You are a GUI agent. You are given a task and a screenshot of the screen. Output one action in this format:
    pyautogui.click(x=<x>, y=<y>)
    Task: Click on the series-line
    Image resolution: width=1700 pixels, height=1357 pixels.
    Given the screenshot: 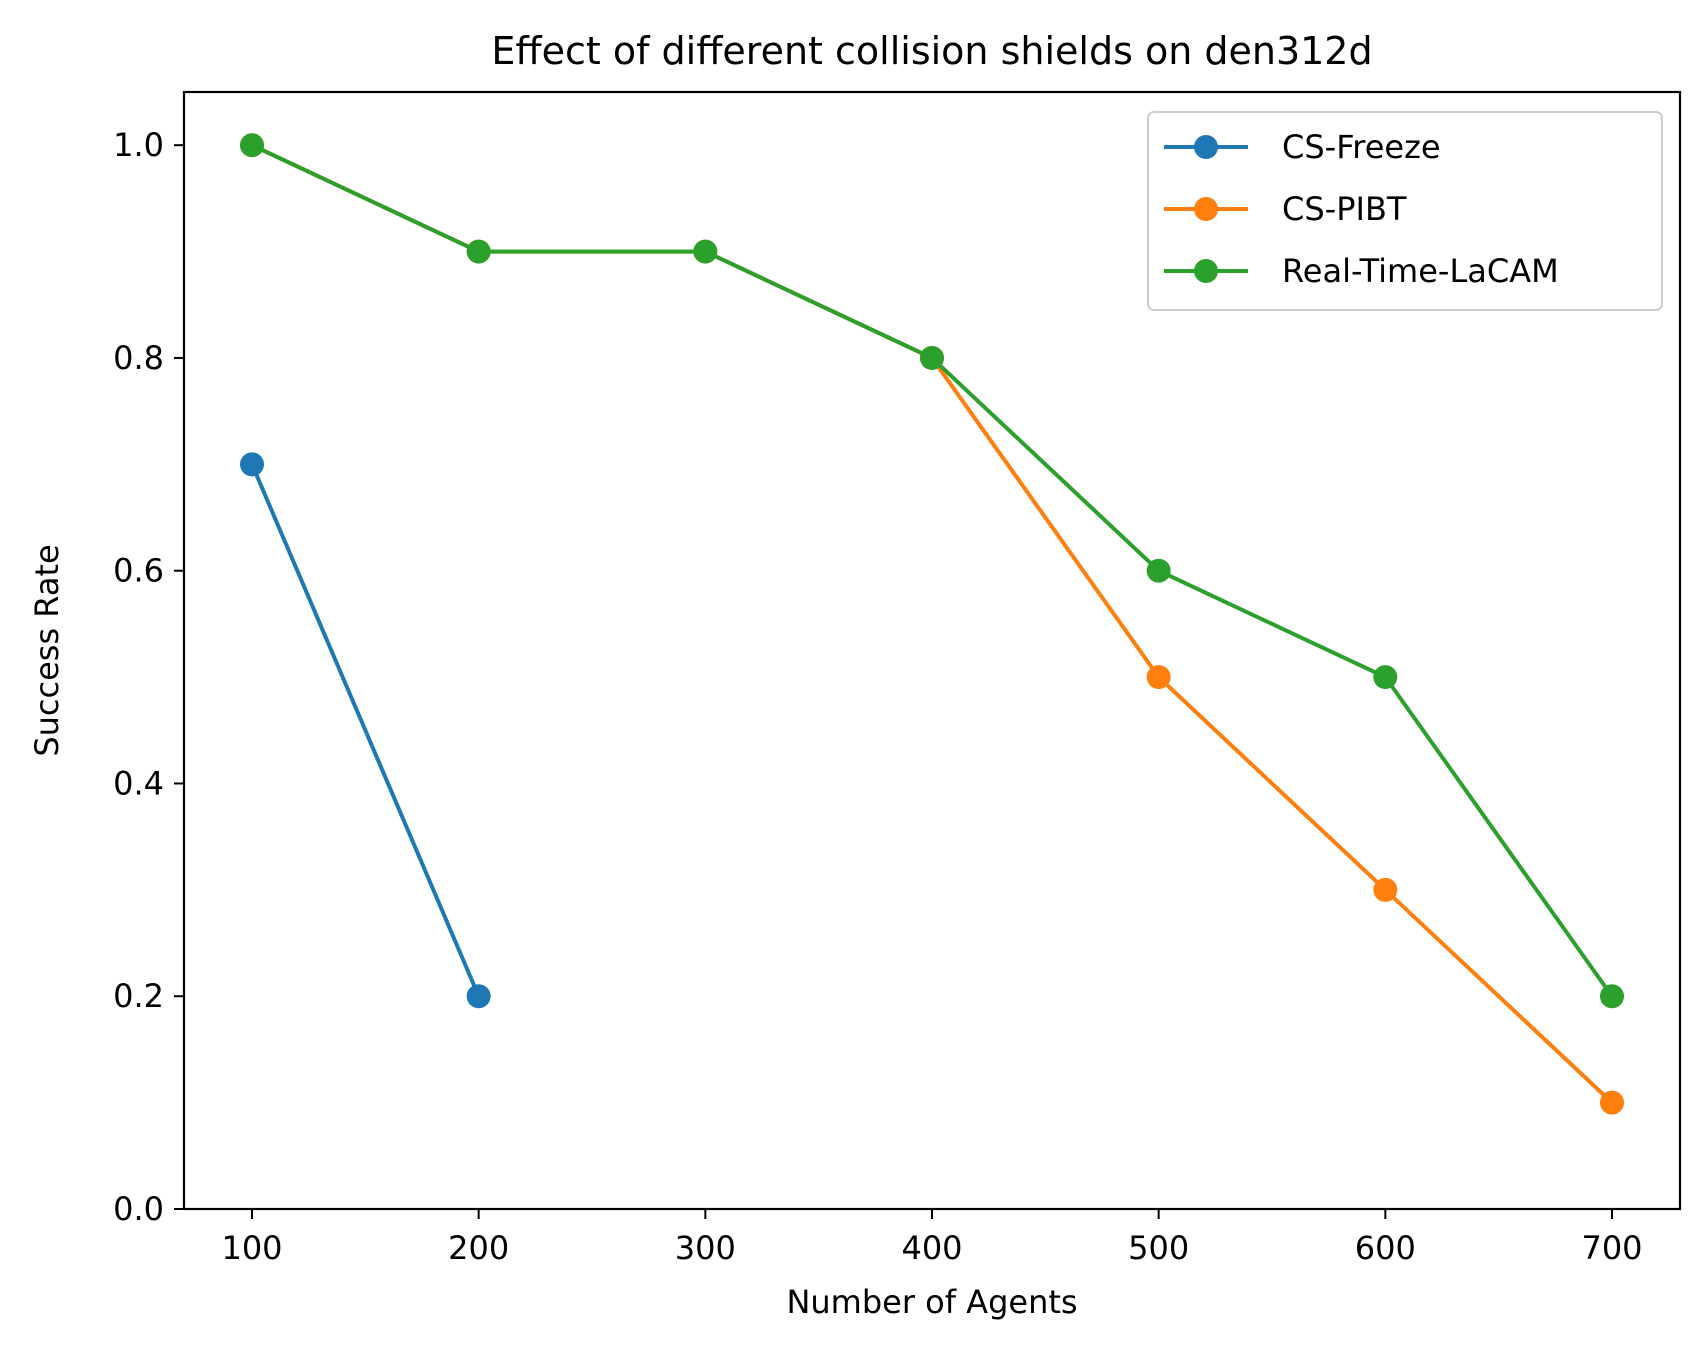 What is the action you would take?
    pyautogui.click(x=365, y=730)
    